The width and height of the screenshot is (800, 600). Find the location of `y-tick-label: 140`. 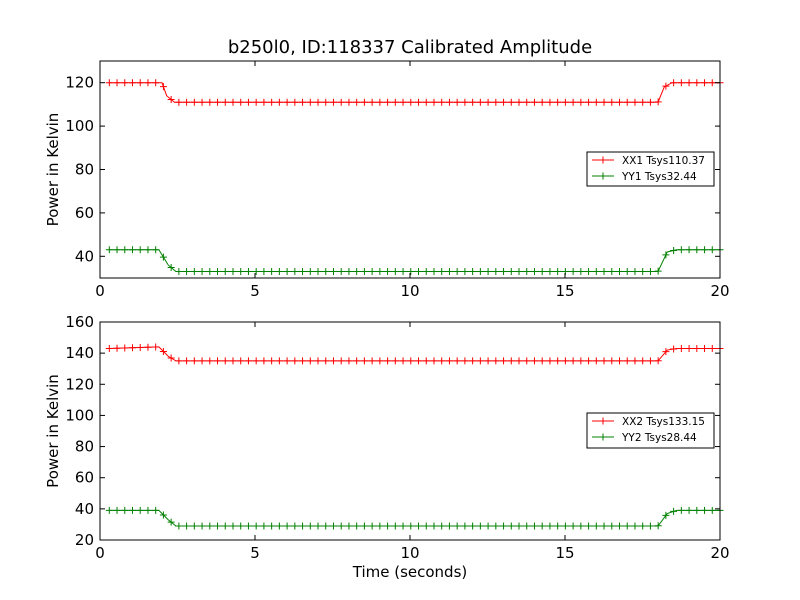

y-tick-label: 140 is located at coordinates (79, 353).